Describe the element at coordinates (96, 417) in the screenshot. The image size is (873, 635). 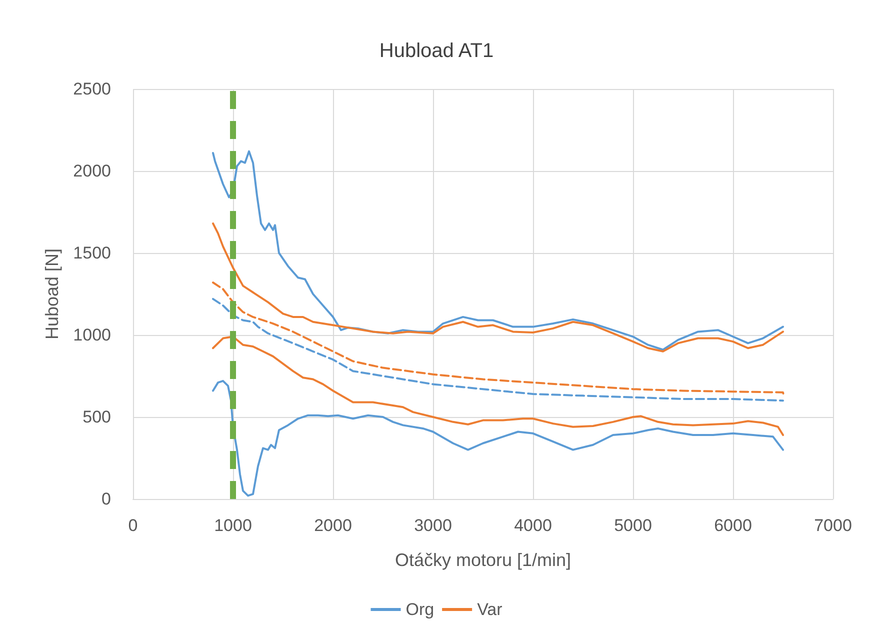
I see `y-tick-label: 500` at that location.